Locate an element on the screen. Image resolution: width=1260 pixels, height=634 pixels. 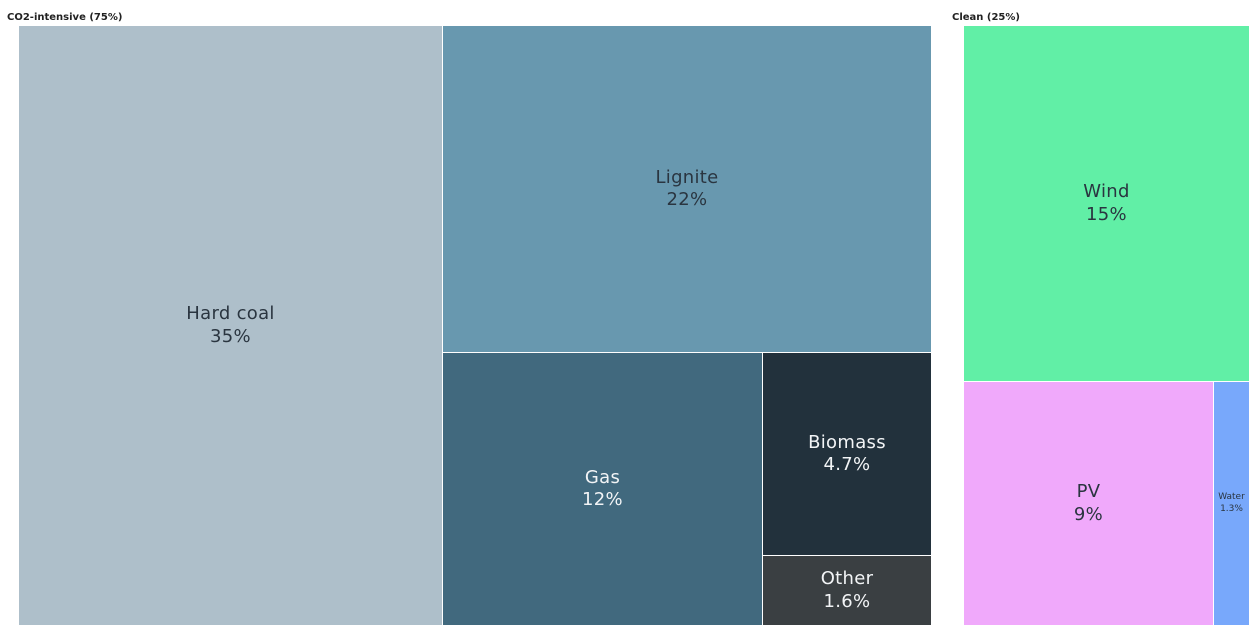
tile-label: PV is located at coordinates (1088, 491).